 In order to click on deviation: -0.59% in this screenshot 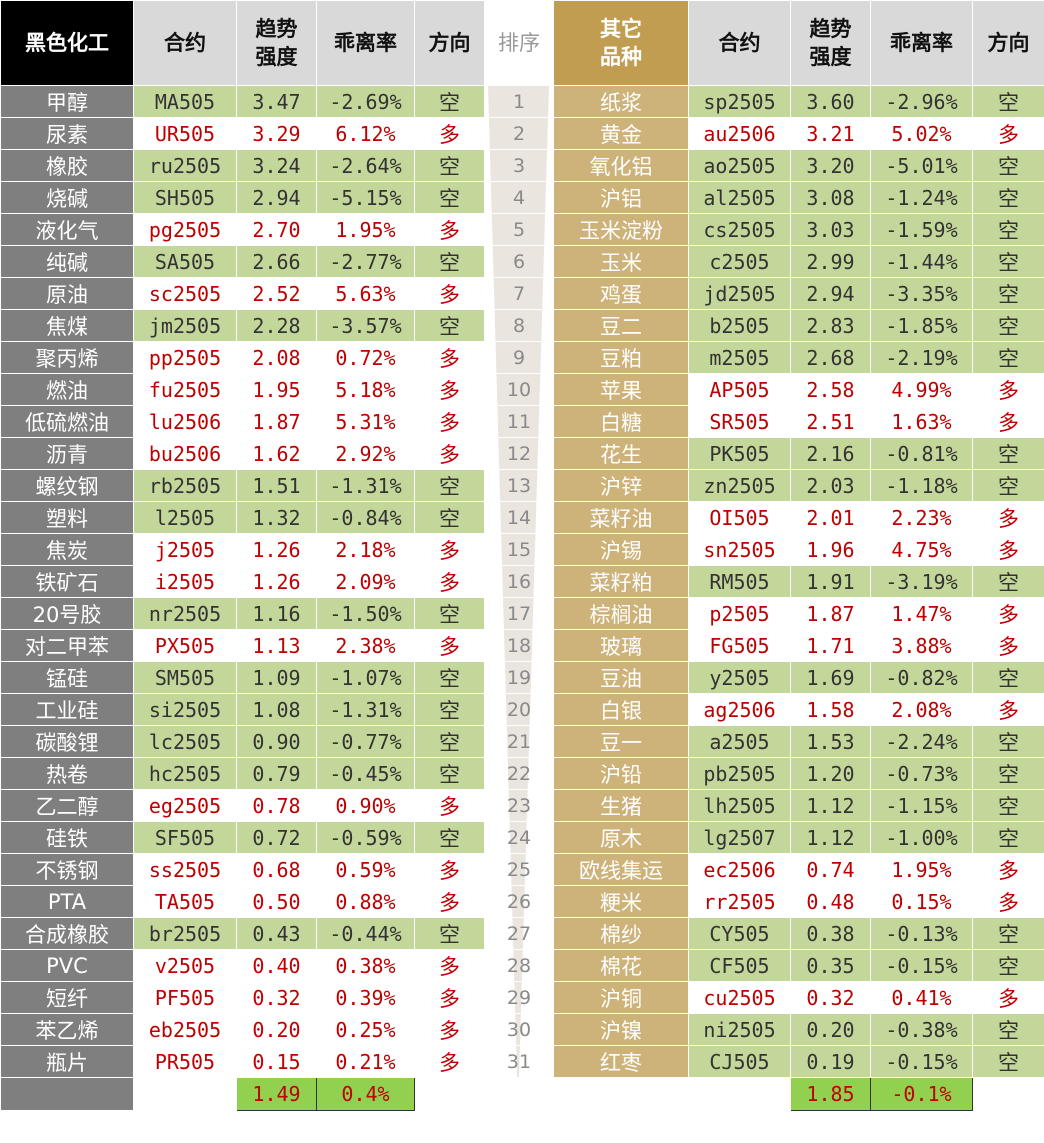, I will do `click(365, 837)`.